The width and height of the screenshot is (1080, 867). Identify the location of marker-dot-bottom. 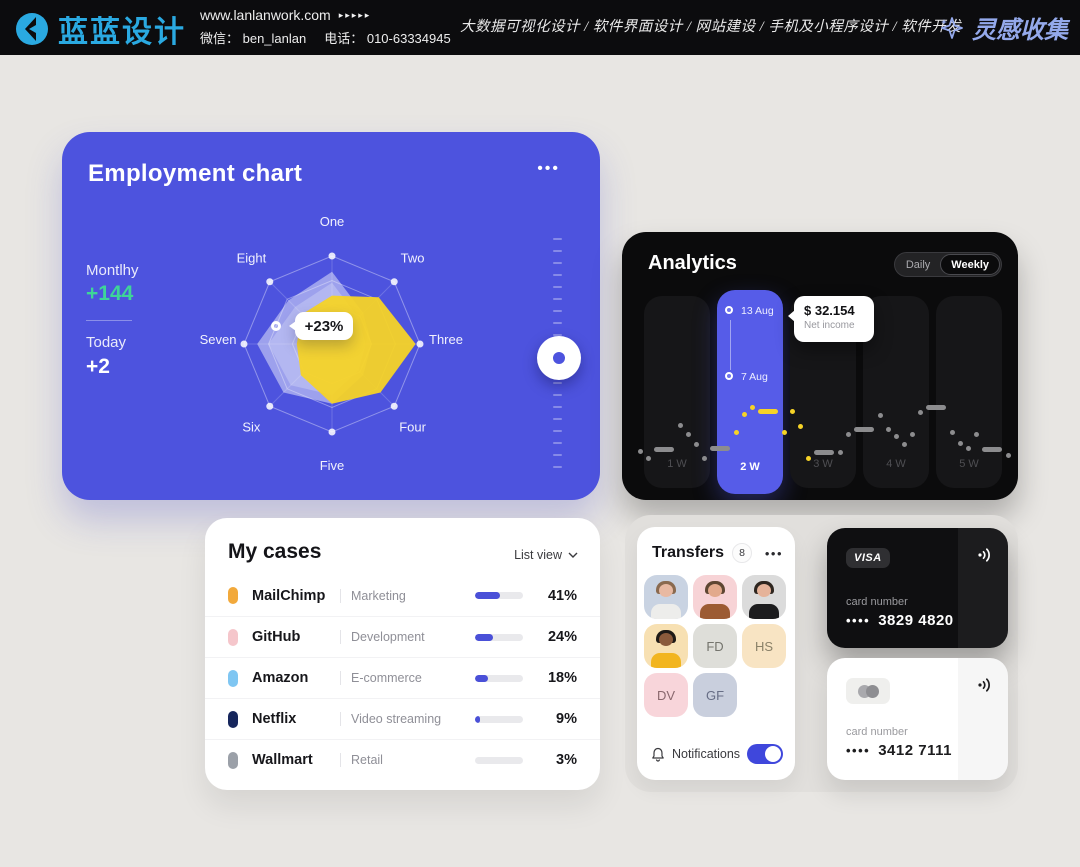
(729, 376).